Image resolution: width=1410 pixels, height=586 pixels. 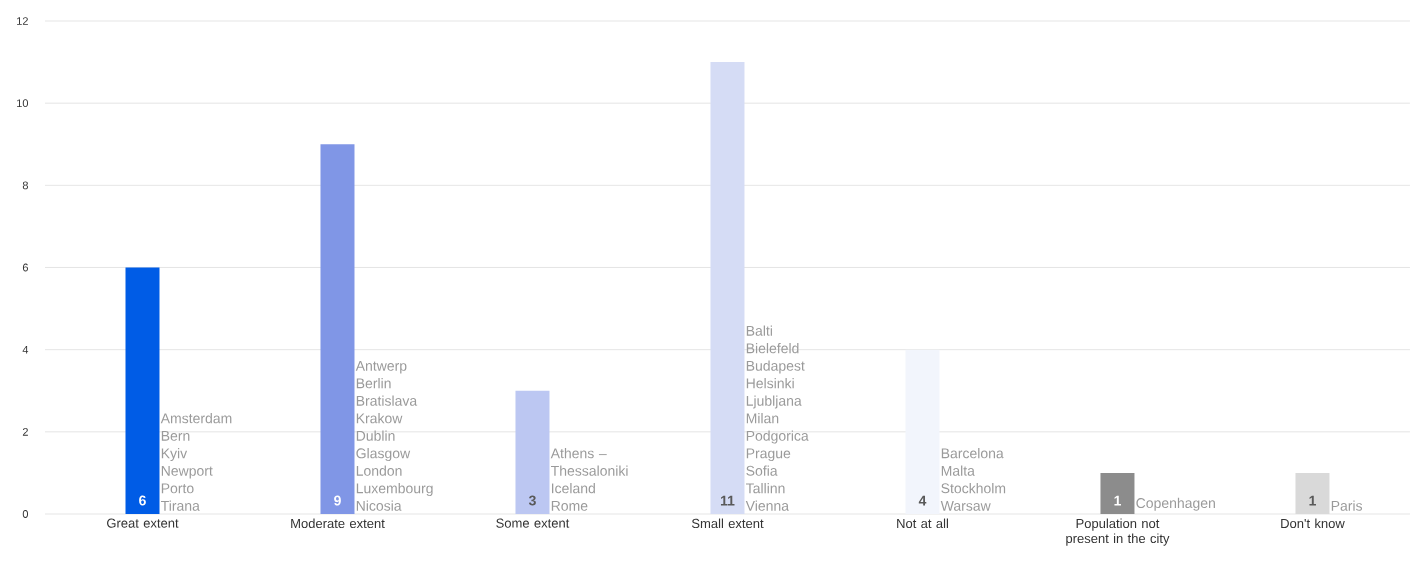 What do you see at coordinates (1118, 532) in the screenshot?
I see `x-tick-label: Population not present in the city` at bounding box center [1118, 532].